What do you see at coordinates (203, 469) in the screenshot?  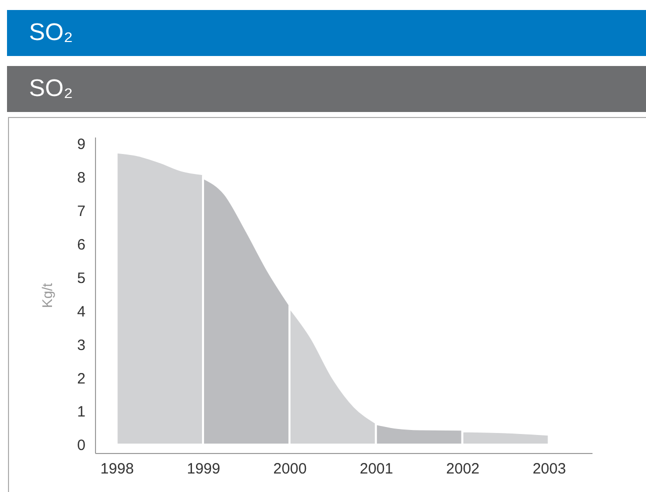 I see `x-tick-label: 1999` at bounding box center [203, 469].